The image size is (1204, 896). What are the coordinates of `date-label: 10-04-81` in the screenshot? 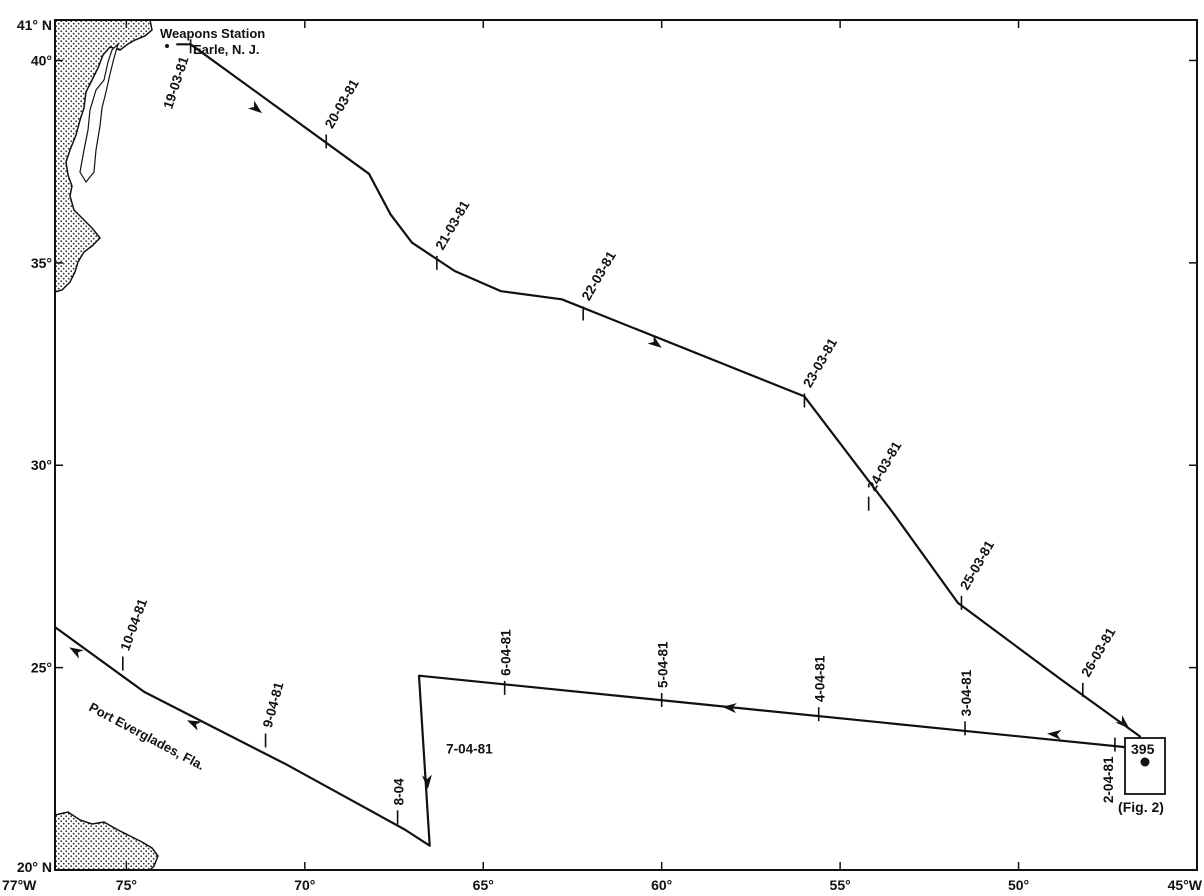 It's located at (134, 624).